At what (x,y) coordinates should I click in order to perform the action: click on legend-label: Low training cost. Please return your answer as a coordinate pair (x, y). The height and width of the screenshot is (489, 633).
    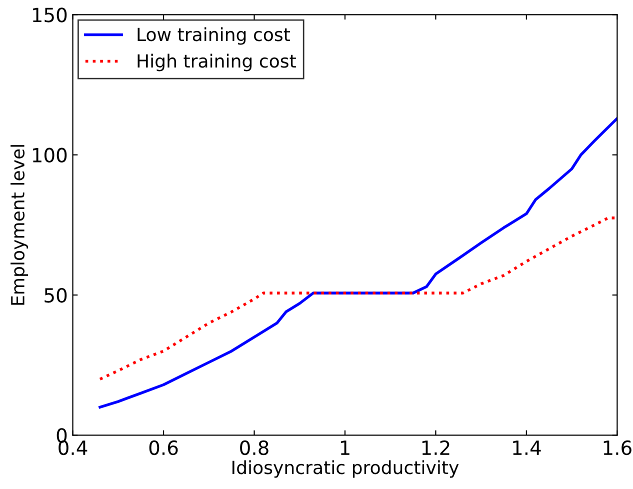
    Looking at the image, I should click on (214, 36).